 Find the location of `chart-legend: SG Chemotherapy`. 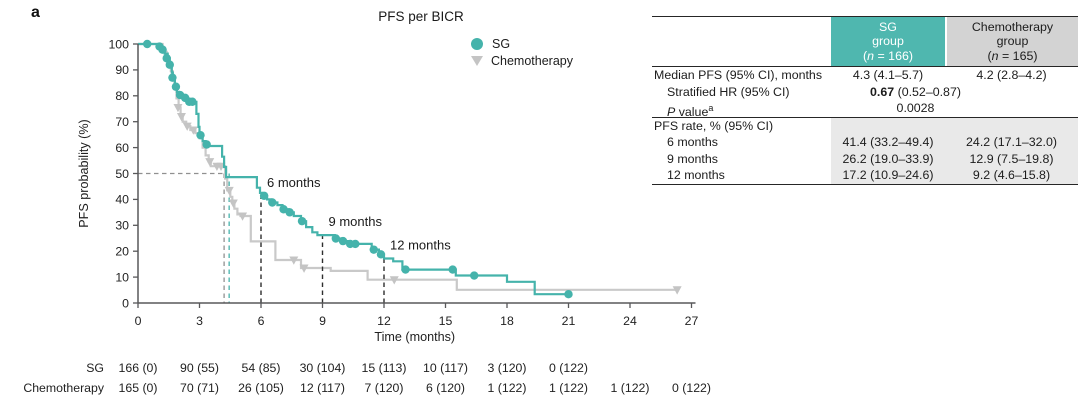

chart-legend: SG Chemotherapy is located at coordinates (522, 52).